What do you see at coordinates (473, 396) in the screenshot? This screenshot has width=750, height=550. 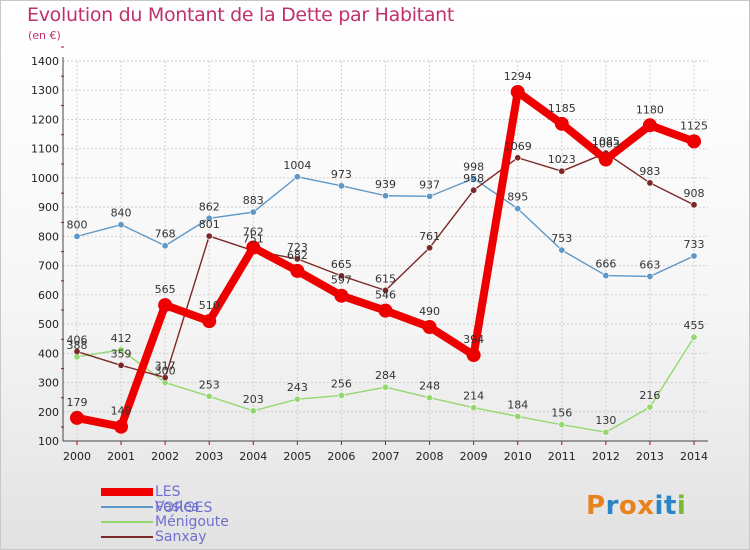 I see `data-label-menigoute: 214` at bounding box center [473, 396].